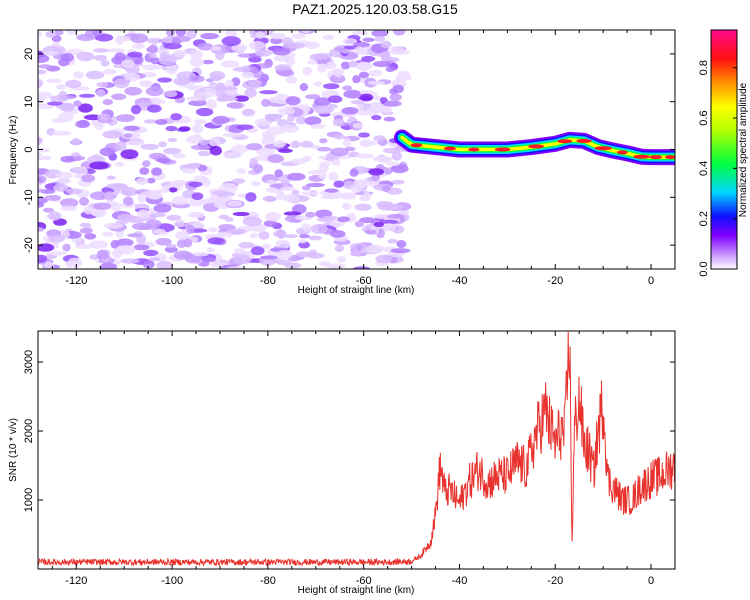 This screenshot has height=600, width=750. I want to click on spectrogram-x-tick-label: -80, so click(268, 281).